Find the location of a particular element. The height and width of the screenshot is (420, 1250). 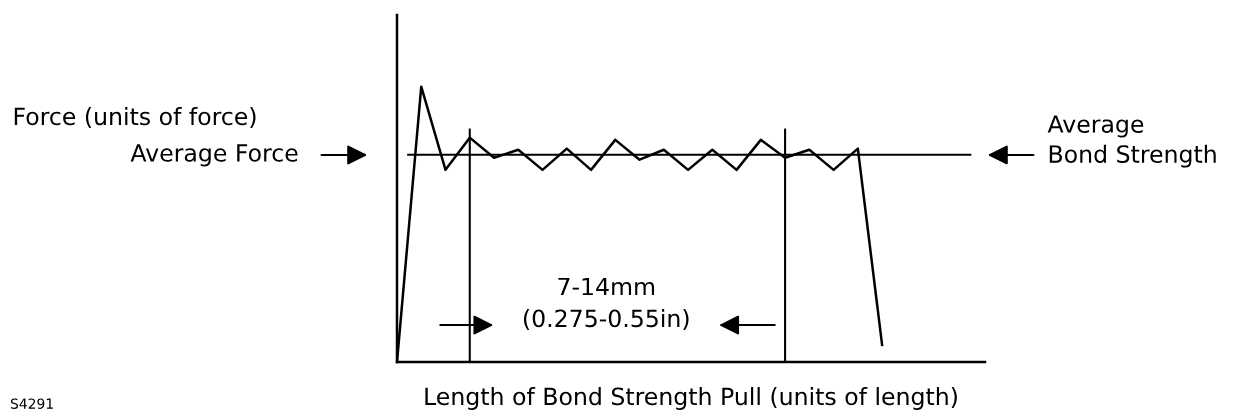

annotation: 7-14mm (0.275-0.55in) is located at coordinates (606, 304).